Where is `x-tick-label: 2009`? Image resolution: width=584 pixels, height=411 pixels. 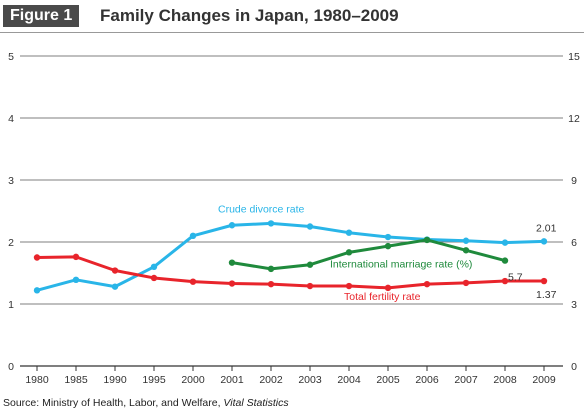 x-tick-label: 2009 is located at coordinates (544, 380).